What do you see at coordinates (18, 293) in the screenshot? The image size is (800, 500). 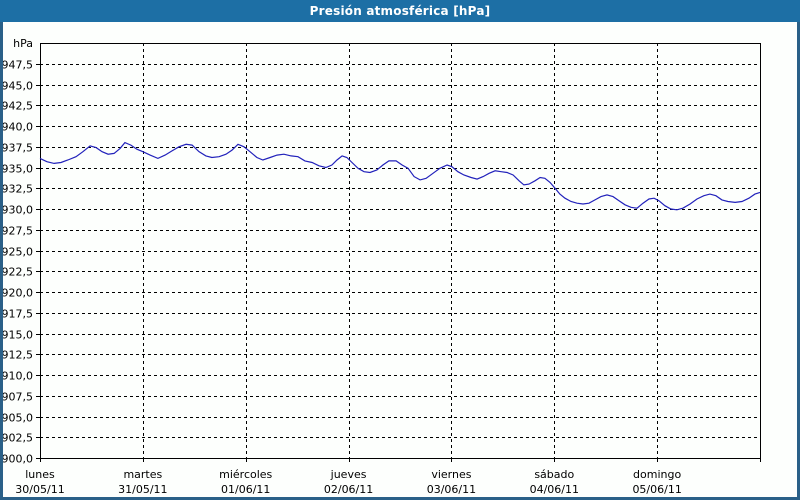 I see `y-tick-label: 920,0` at bounding box center [18, 293].